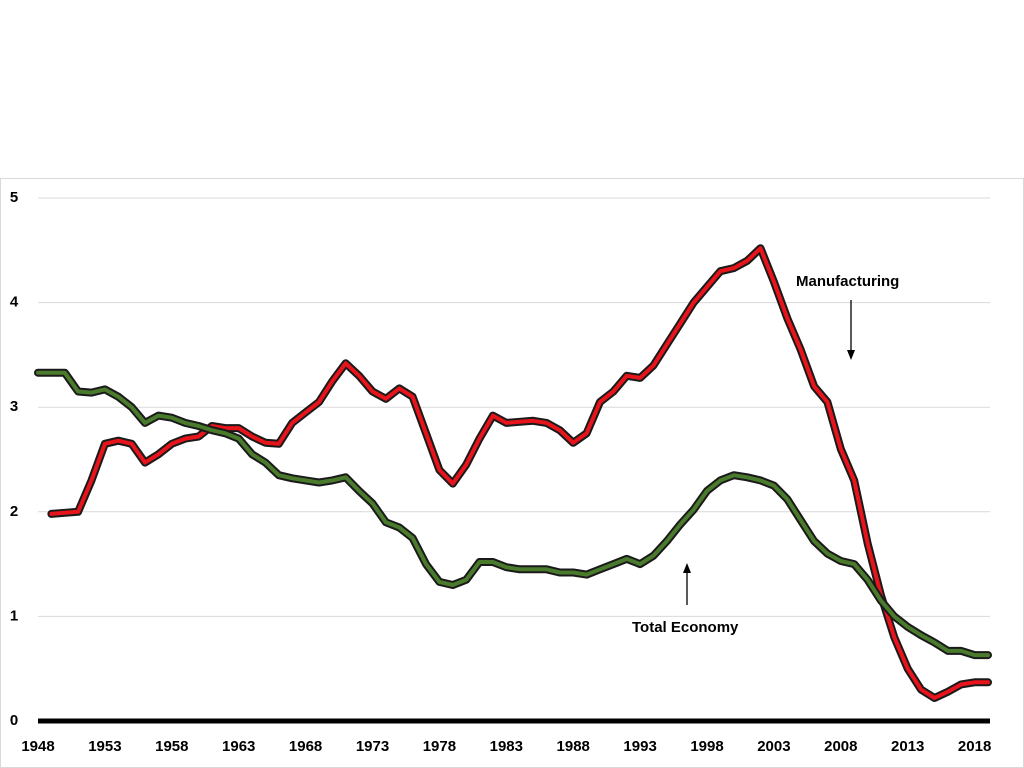 The image size is (1024, 768). What do you see at coordinates (171, 746) in the screenshot?
I see `x-tick-label: 1958` at bounding box center [171, 746].